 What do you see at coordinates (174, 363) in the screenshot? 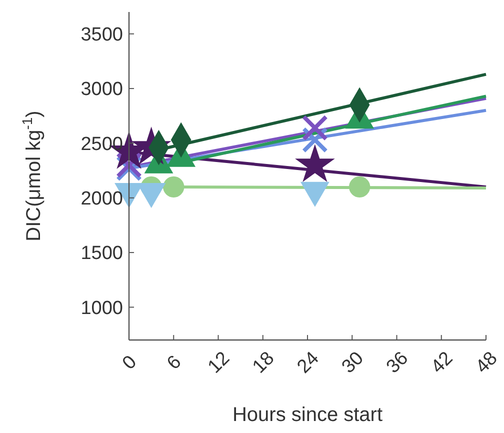
I see `x-tick-label: 6` at bounding box center [174, 363].